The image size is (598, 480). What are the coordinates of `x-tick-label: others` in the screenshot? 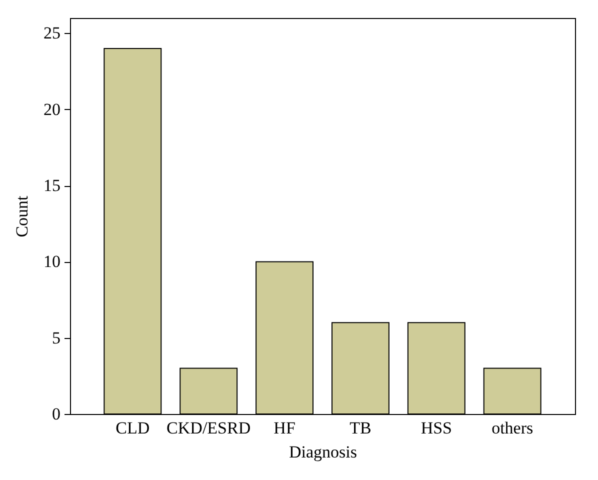 It's located at (513, 428).